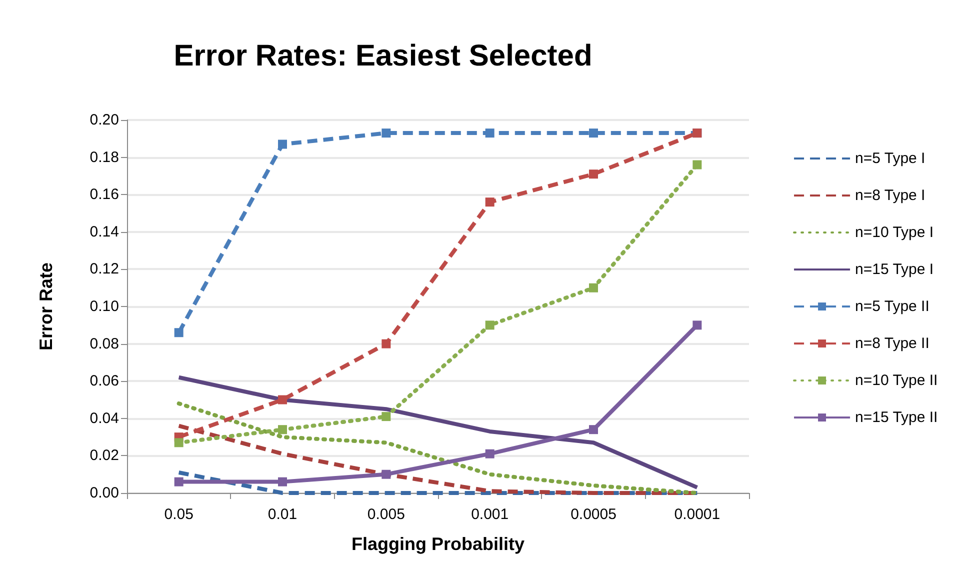 The height and width of the screenshot is (578, 959). Describe the element at coordinates (104, 157) in the screenshot. I see `y-tick-label: 0.18` at that location.